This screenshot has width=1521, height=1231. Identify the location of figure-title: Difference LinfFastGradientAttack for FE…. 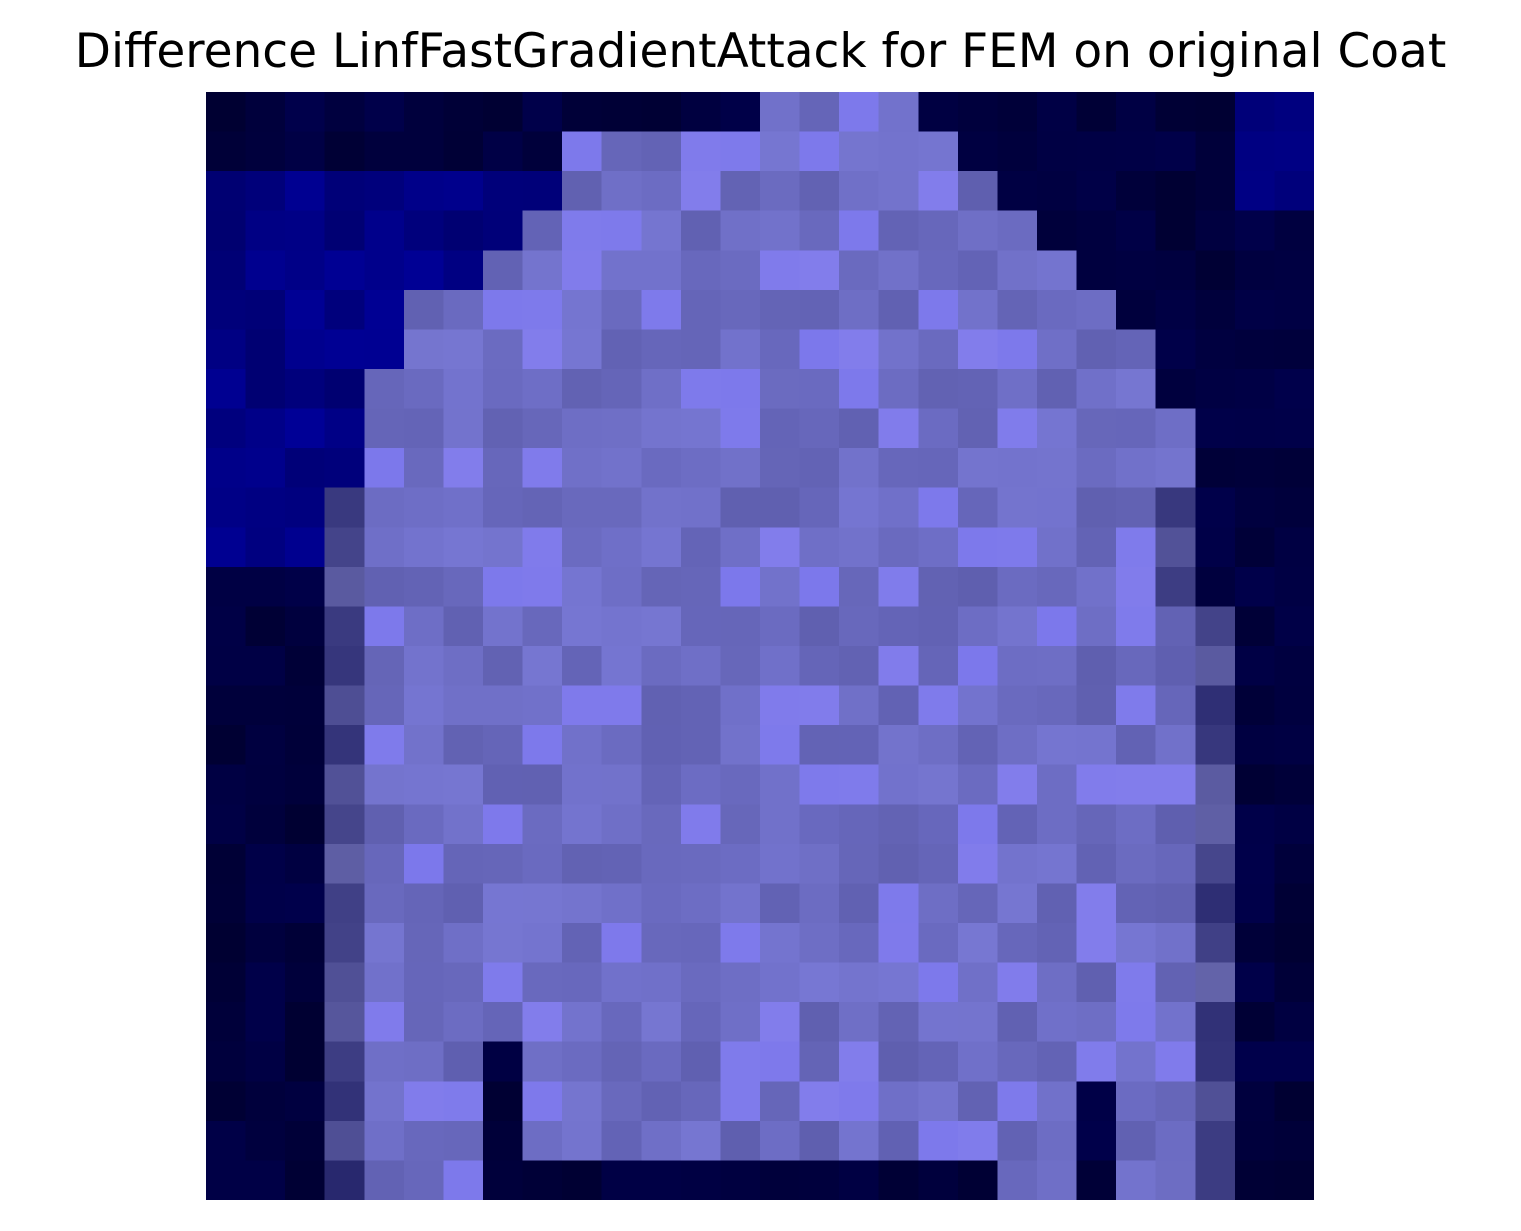
(760, 51).